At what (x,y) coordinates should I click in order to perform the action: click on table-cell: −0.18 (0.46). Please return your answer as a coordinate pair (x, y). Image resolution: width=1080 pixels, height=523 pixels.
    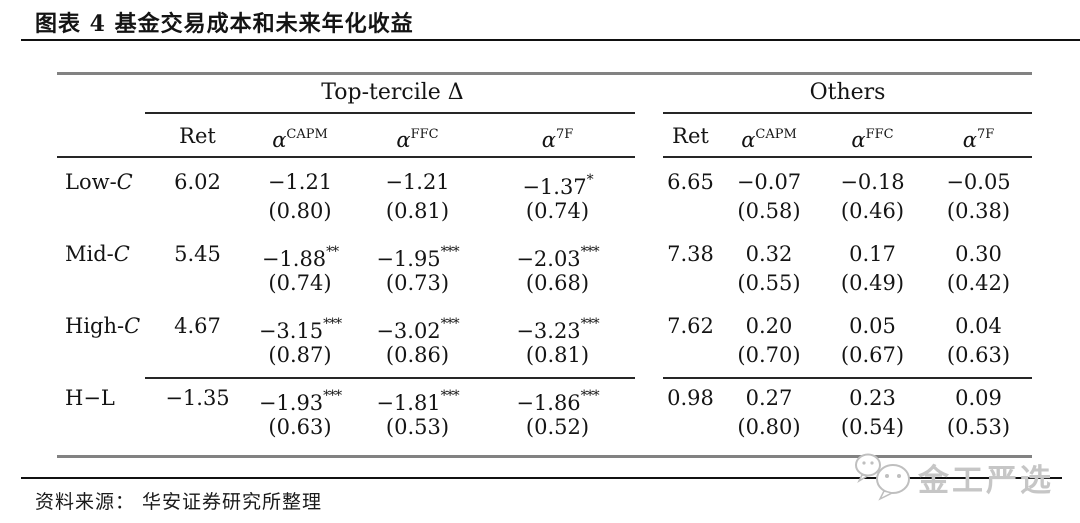
    Looking at the image, I should click on (872, 204).